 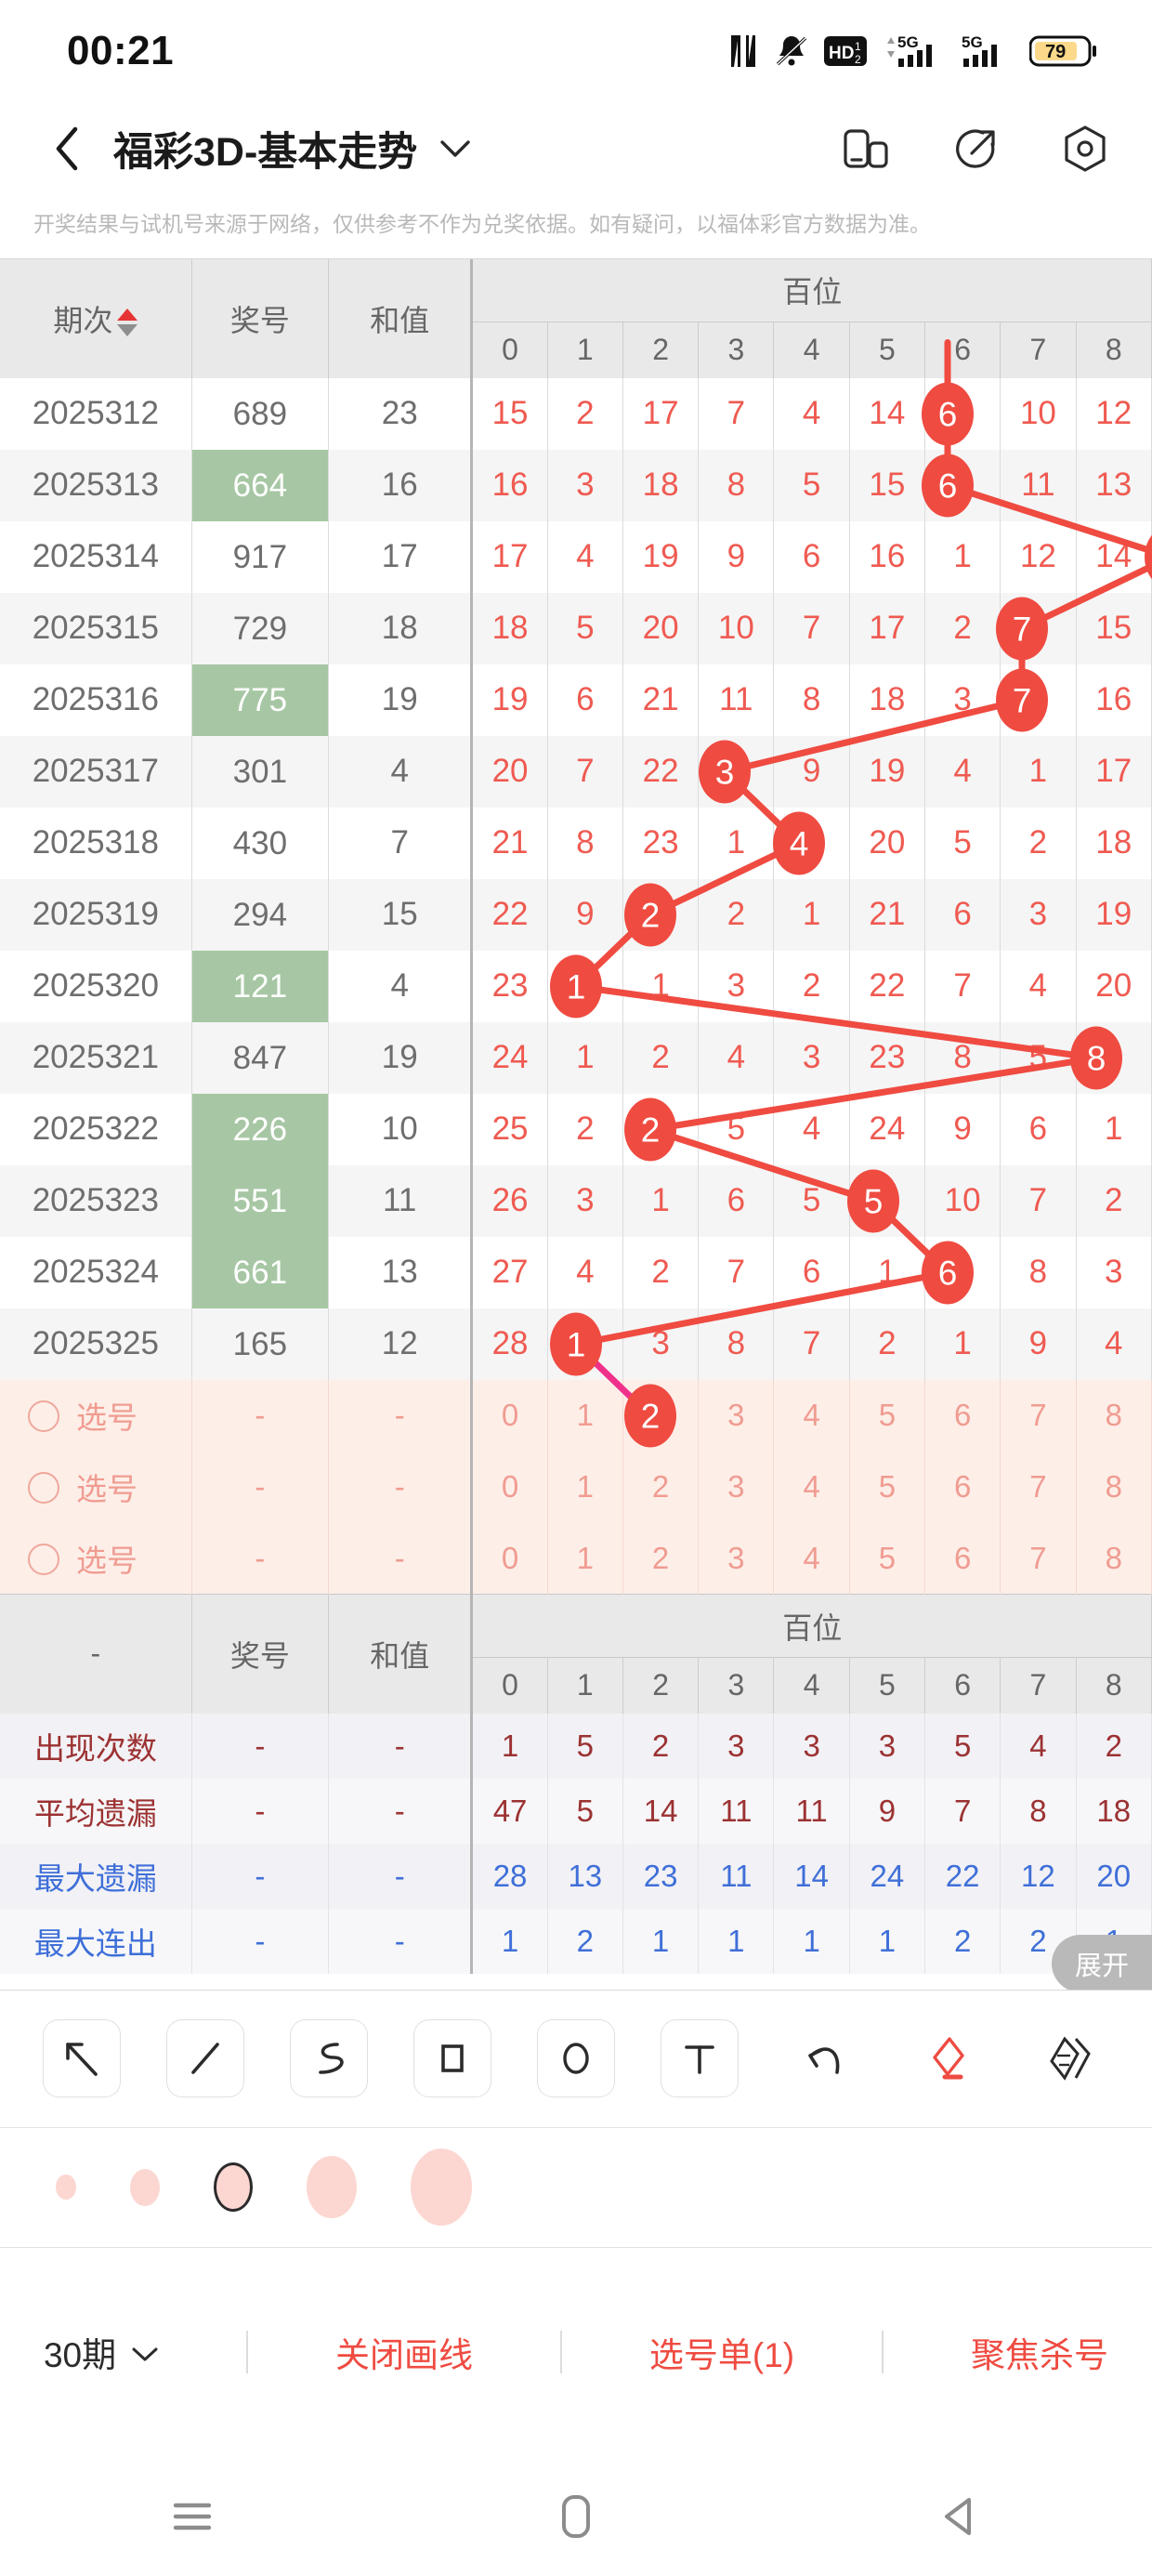 I want to click on digit-column-header-5: 5, so click(x=887, y=350).